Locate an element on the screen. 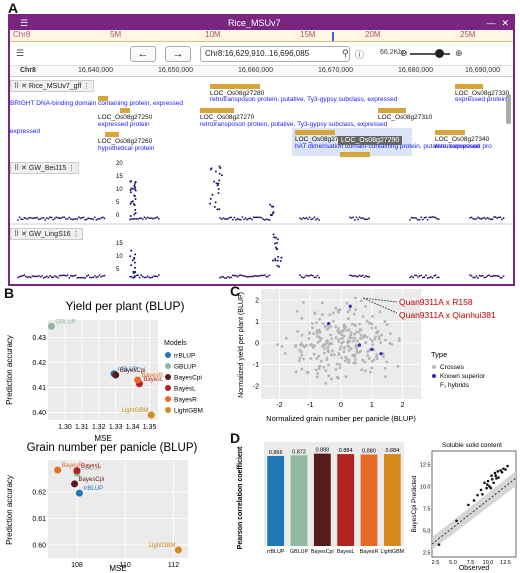  gene-id: LOC_Os08g27260 is located at coordinates (125, 141).